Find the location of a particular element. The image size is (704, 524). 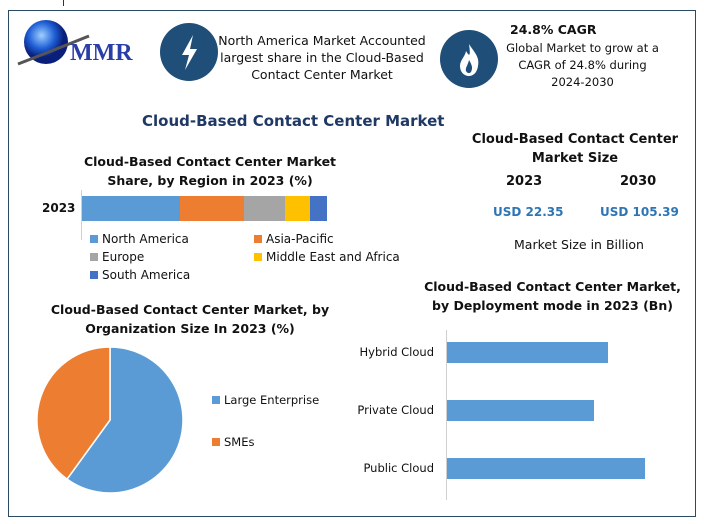

region-stacked-bar is located at coordinates (204, 208).